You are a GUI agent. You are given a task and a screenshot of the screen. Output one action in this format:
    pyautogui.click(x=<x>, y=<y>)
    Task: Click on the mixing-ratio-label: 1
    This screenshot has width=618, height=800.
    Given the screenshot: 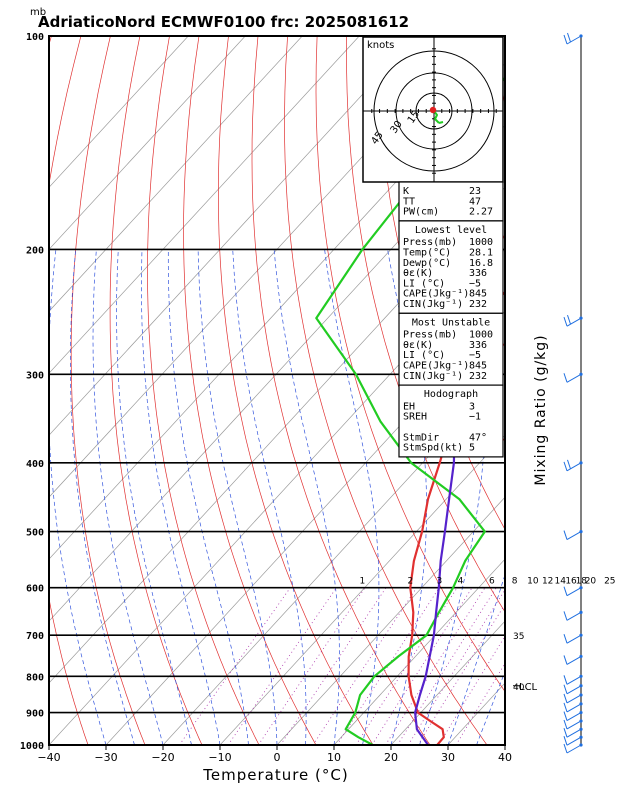 What is the action you would take?
    pyautogui.click(x=363, y=582)
    